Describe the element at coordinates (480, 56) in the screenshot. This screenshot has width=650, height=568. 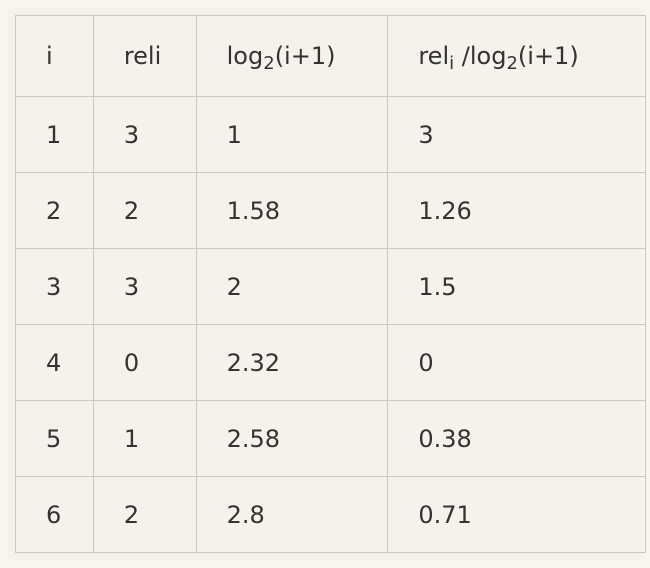
I see `header-text: /log` at that location.